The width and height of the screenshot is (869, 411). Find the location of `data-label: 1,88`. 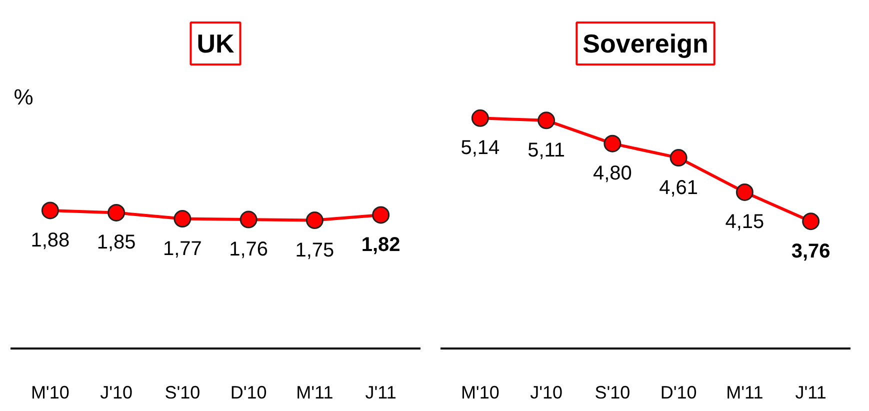

data-label: 1,88 is located at coordinates (50, 240).